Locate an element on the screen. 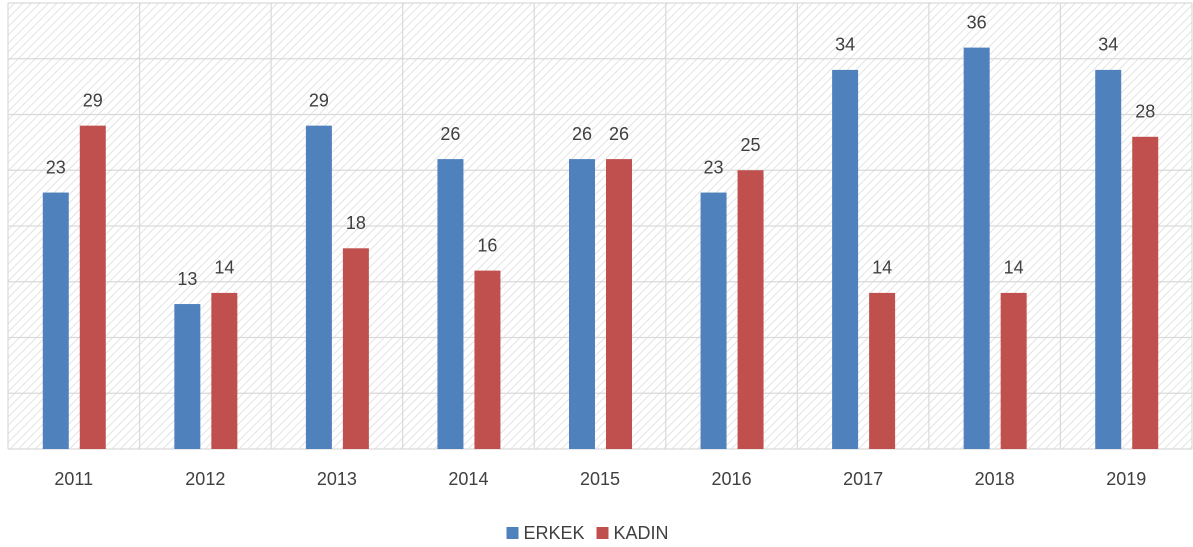  data-label: 13 is located at coordinates (187, 279).